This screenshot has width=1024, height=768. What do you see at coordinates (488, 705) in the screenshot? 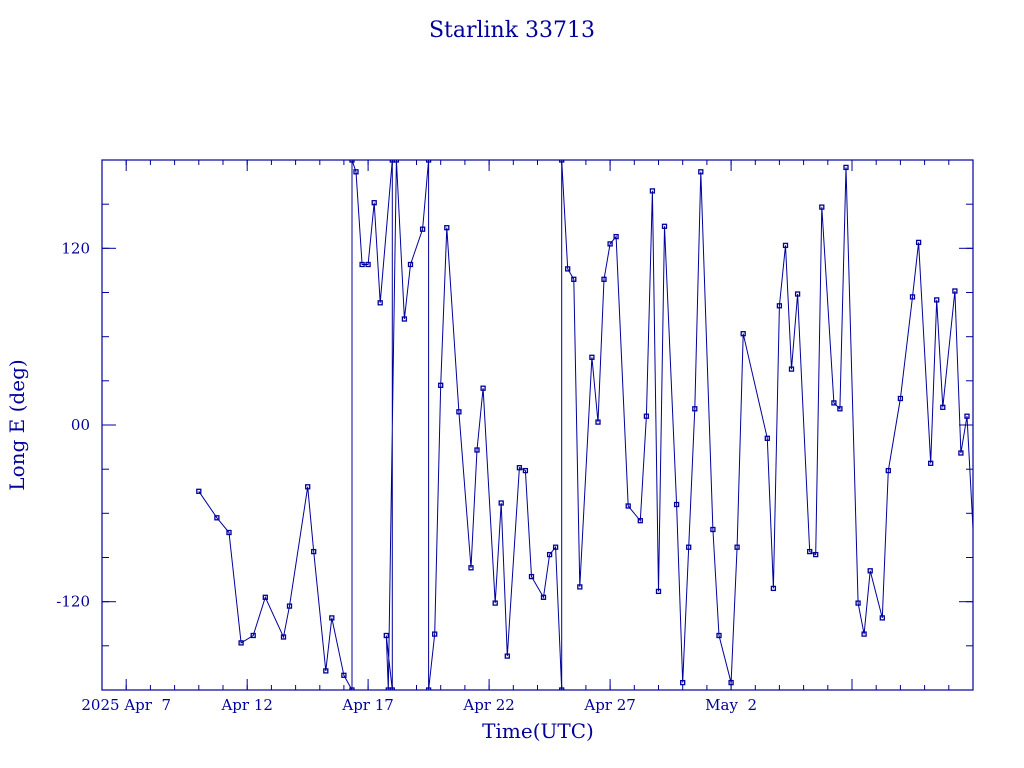
I see `x-tick-label: Apr 22` at bounding box center [488, 705].